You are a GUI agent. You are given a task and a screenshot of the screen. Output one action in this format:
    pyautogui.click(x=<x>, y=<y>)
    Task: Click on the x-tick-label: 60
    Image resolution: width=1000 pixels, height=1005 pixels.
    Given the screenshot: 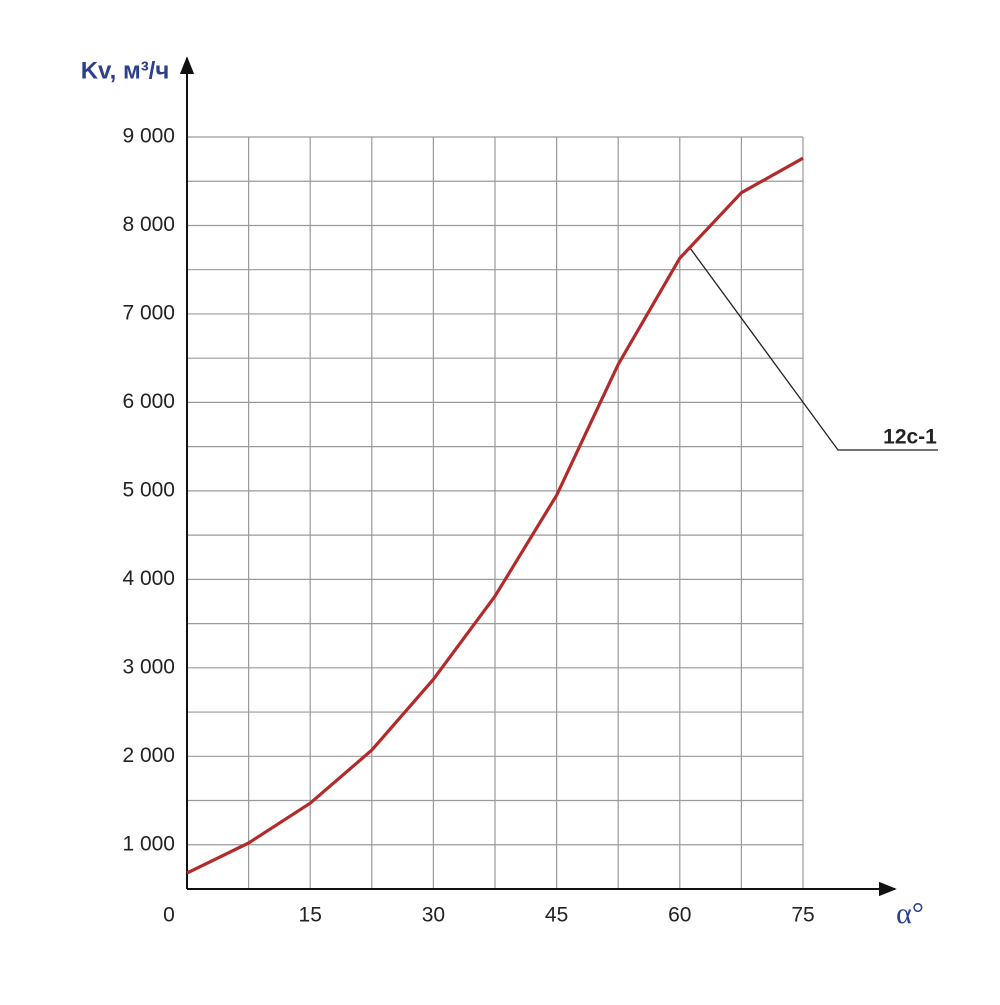 What is the action you would take?
    pyautogui.click(x=679, y=915)
    